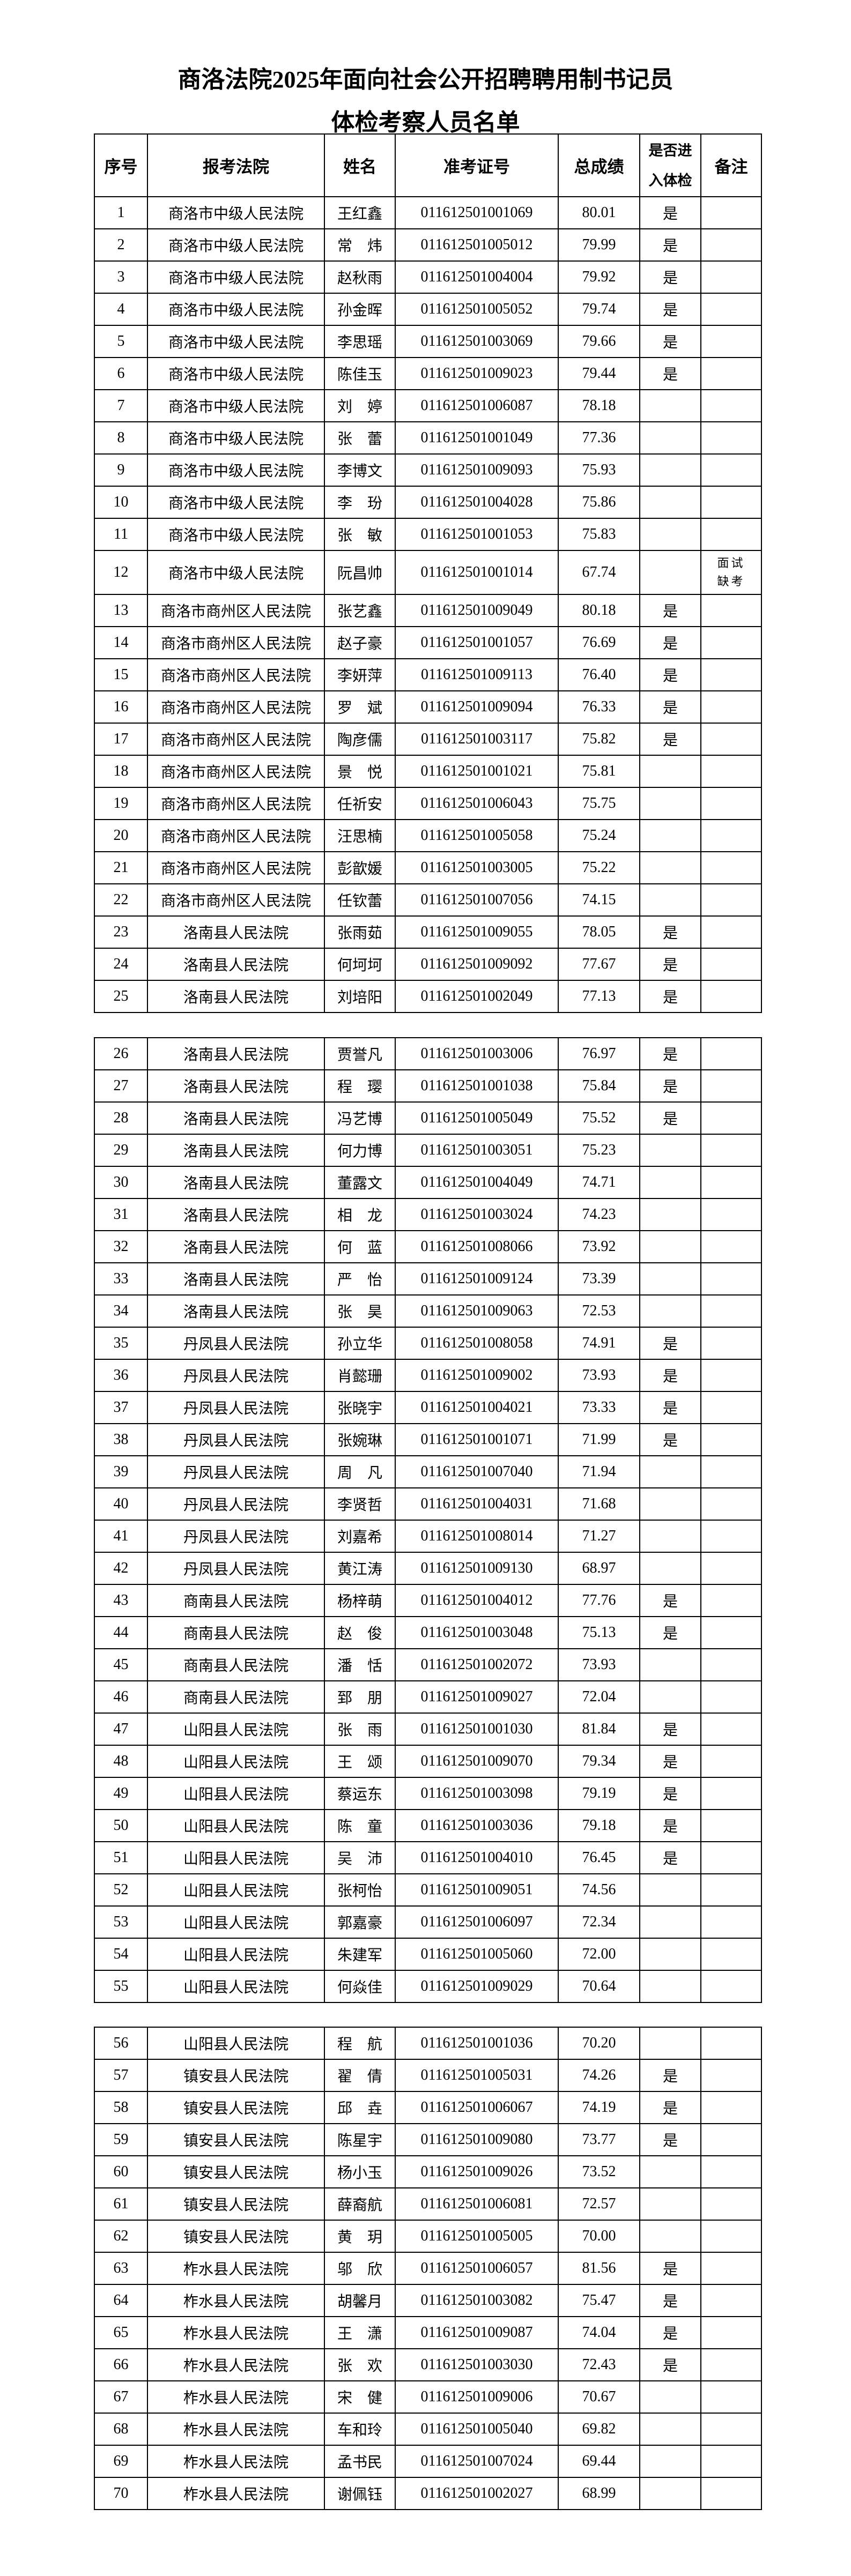 The width and height of the screenshot is (851, 2576). Describe the element at coordinates (121, 165) in the screenshot. I see `header-no: 序号` at that location.